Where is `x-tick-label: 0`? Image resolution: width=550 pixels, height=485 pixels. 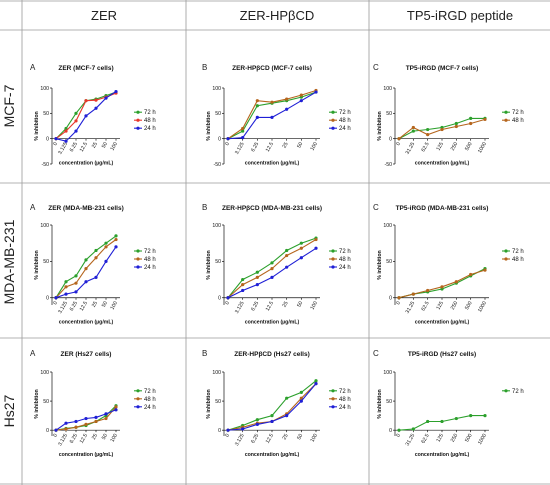
x-tick-label: 0 is located at coordinates (55, 144).